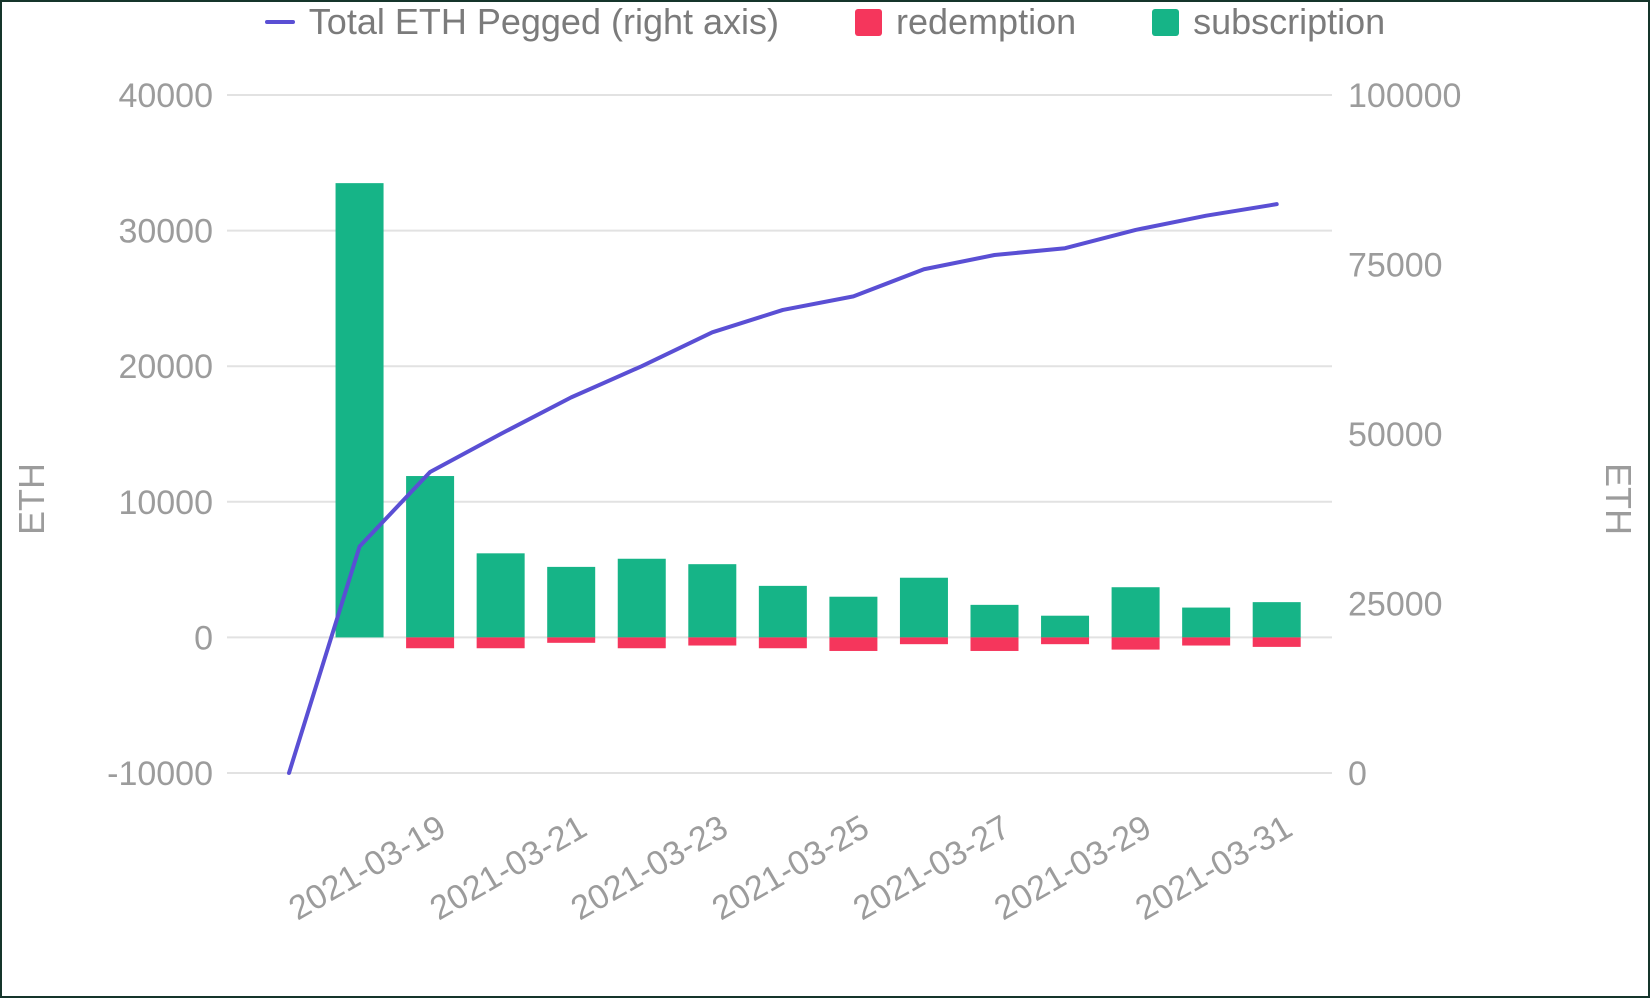  Describe the element at coordinates (165, 367) in the screenshot. I see `left-axis-tick-label: 20000` at that location.